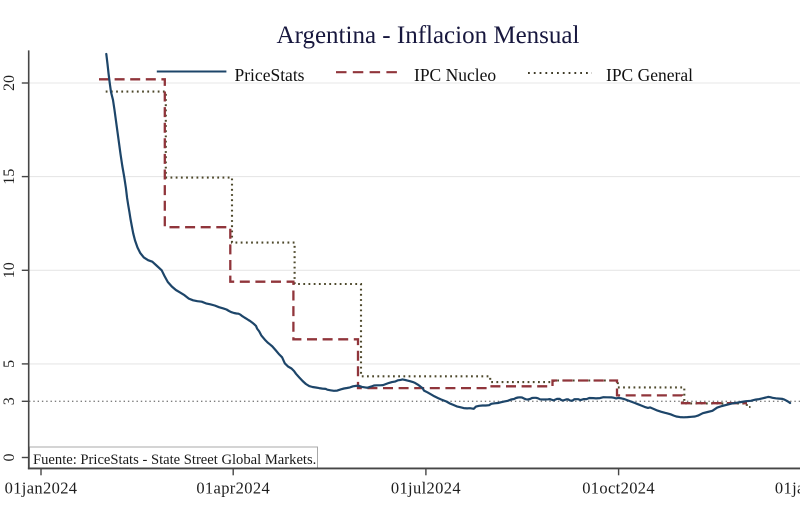  I want to click on svg-text: 15, so click(9, 177).